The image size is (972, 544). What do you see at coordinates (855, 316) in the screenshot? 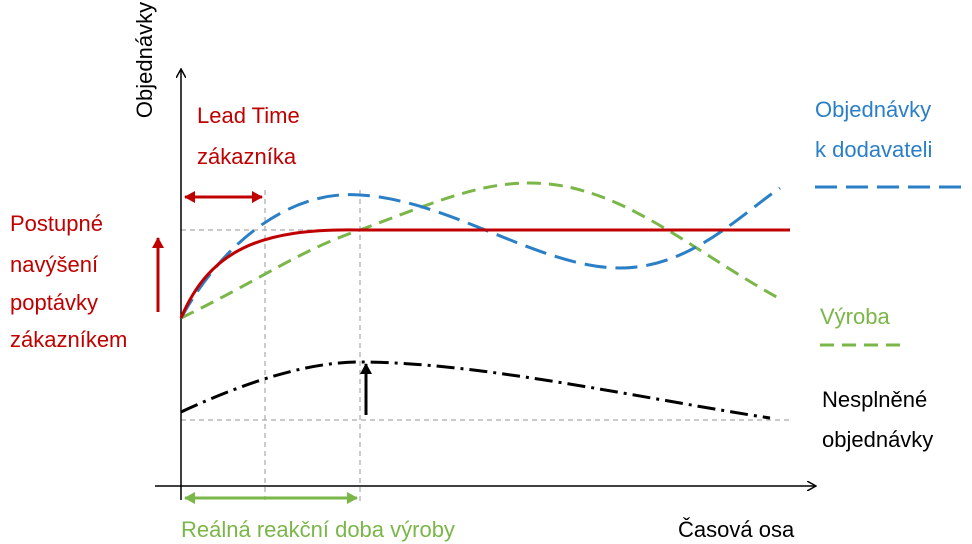
I see `legend-label: Výroba` at bounding box center [855, 316].